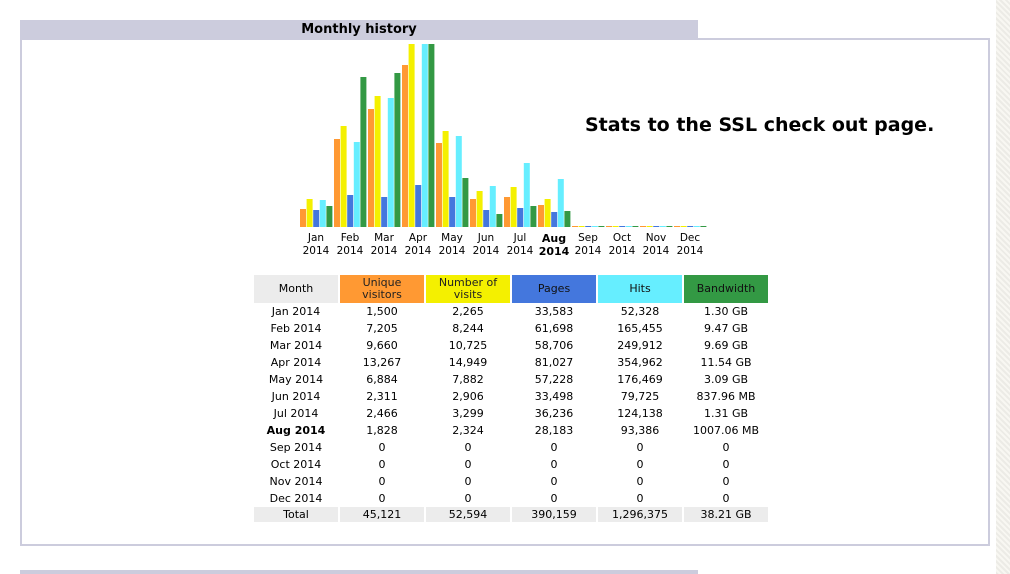 The width and height of the screenshot is (1010, 574). Describe the element at coordinates (726, 345) in the screenshot. I see `row-bw-value: 9.69 GB` at that location.